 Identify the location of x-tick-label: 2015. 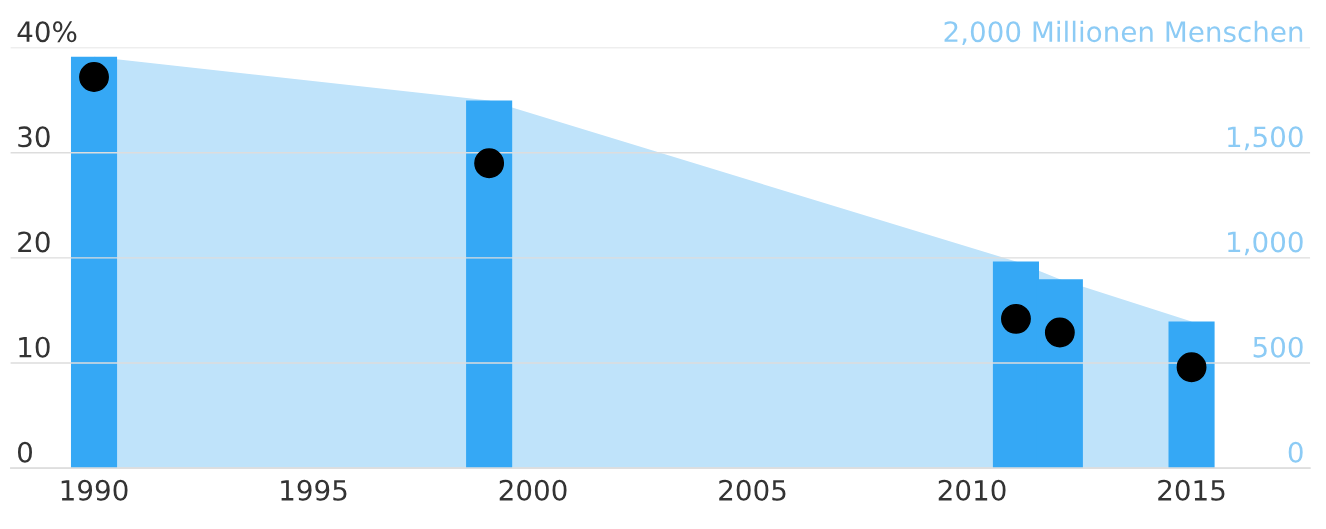
(1191, 490).